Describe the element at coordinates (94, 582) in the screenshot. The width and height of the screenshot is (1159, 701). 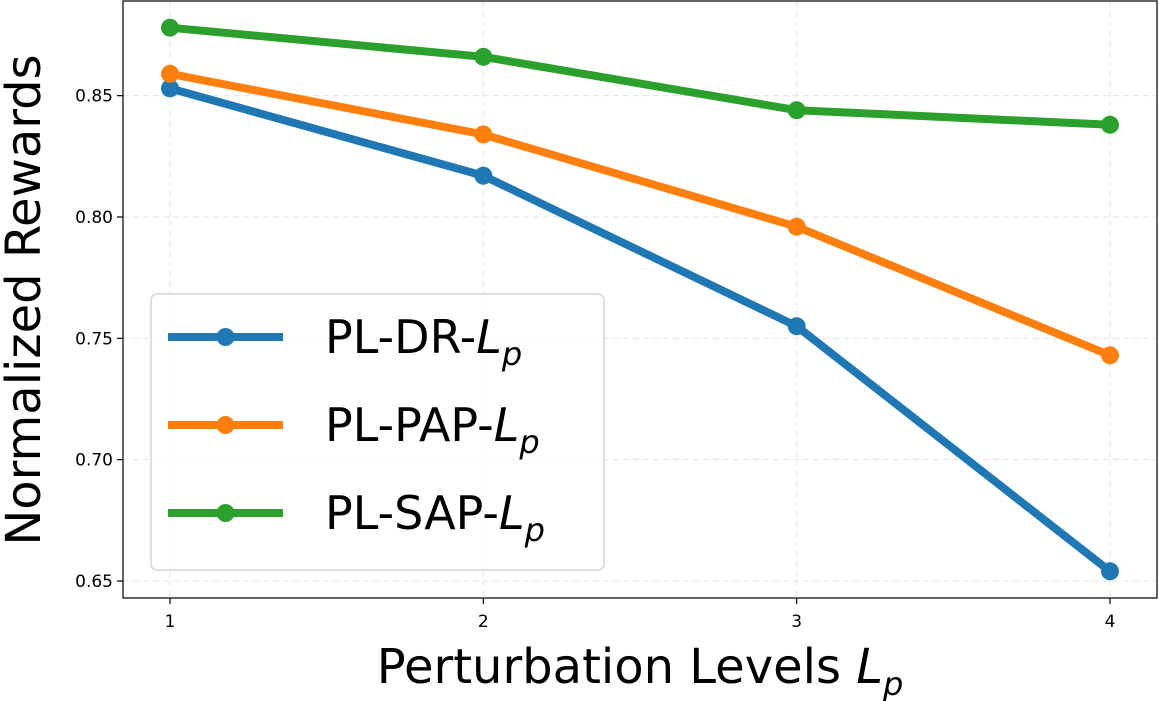
I see `y-tick-label: 0.65` at that location.